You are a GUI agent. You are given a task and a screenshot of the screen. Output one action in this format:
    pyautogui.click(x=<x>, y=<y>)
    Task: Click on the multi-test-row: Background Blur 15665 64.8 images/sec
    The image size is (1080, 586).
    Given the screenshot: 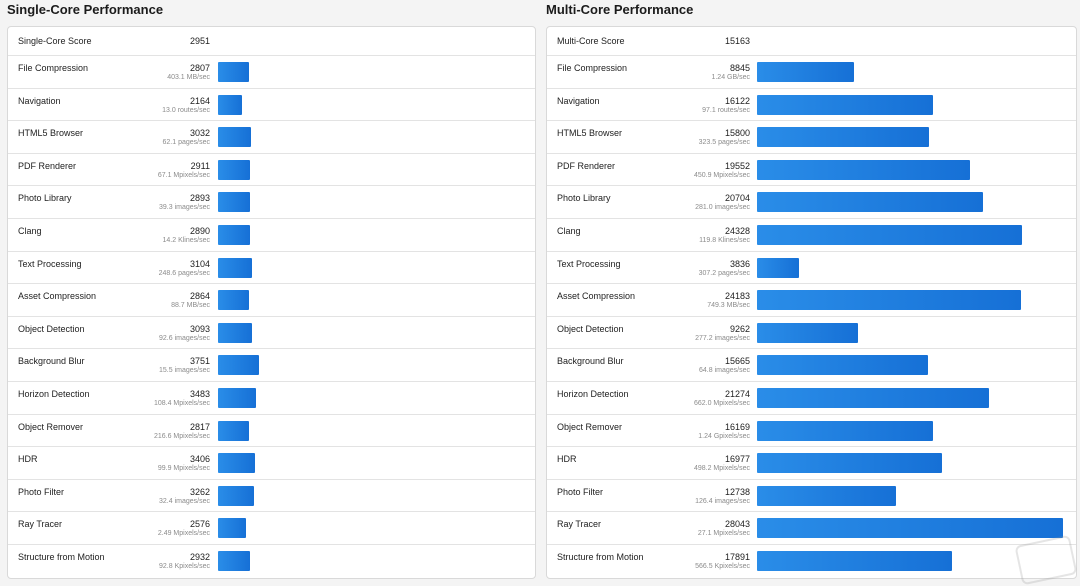 What is the action you would take?
    pyautogui.click(x=811, y=365)
    